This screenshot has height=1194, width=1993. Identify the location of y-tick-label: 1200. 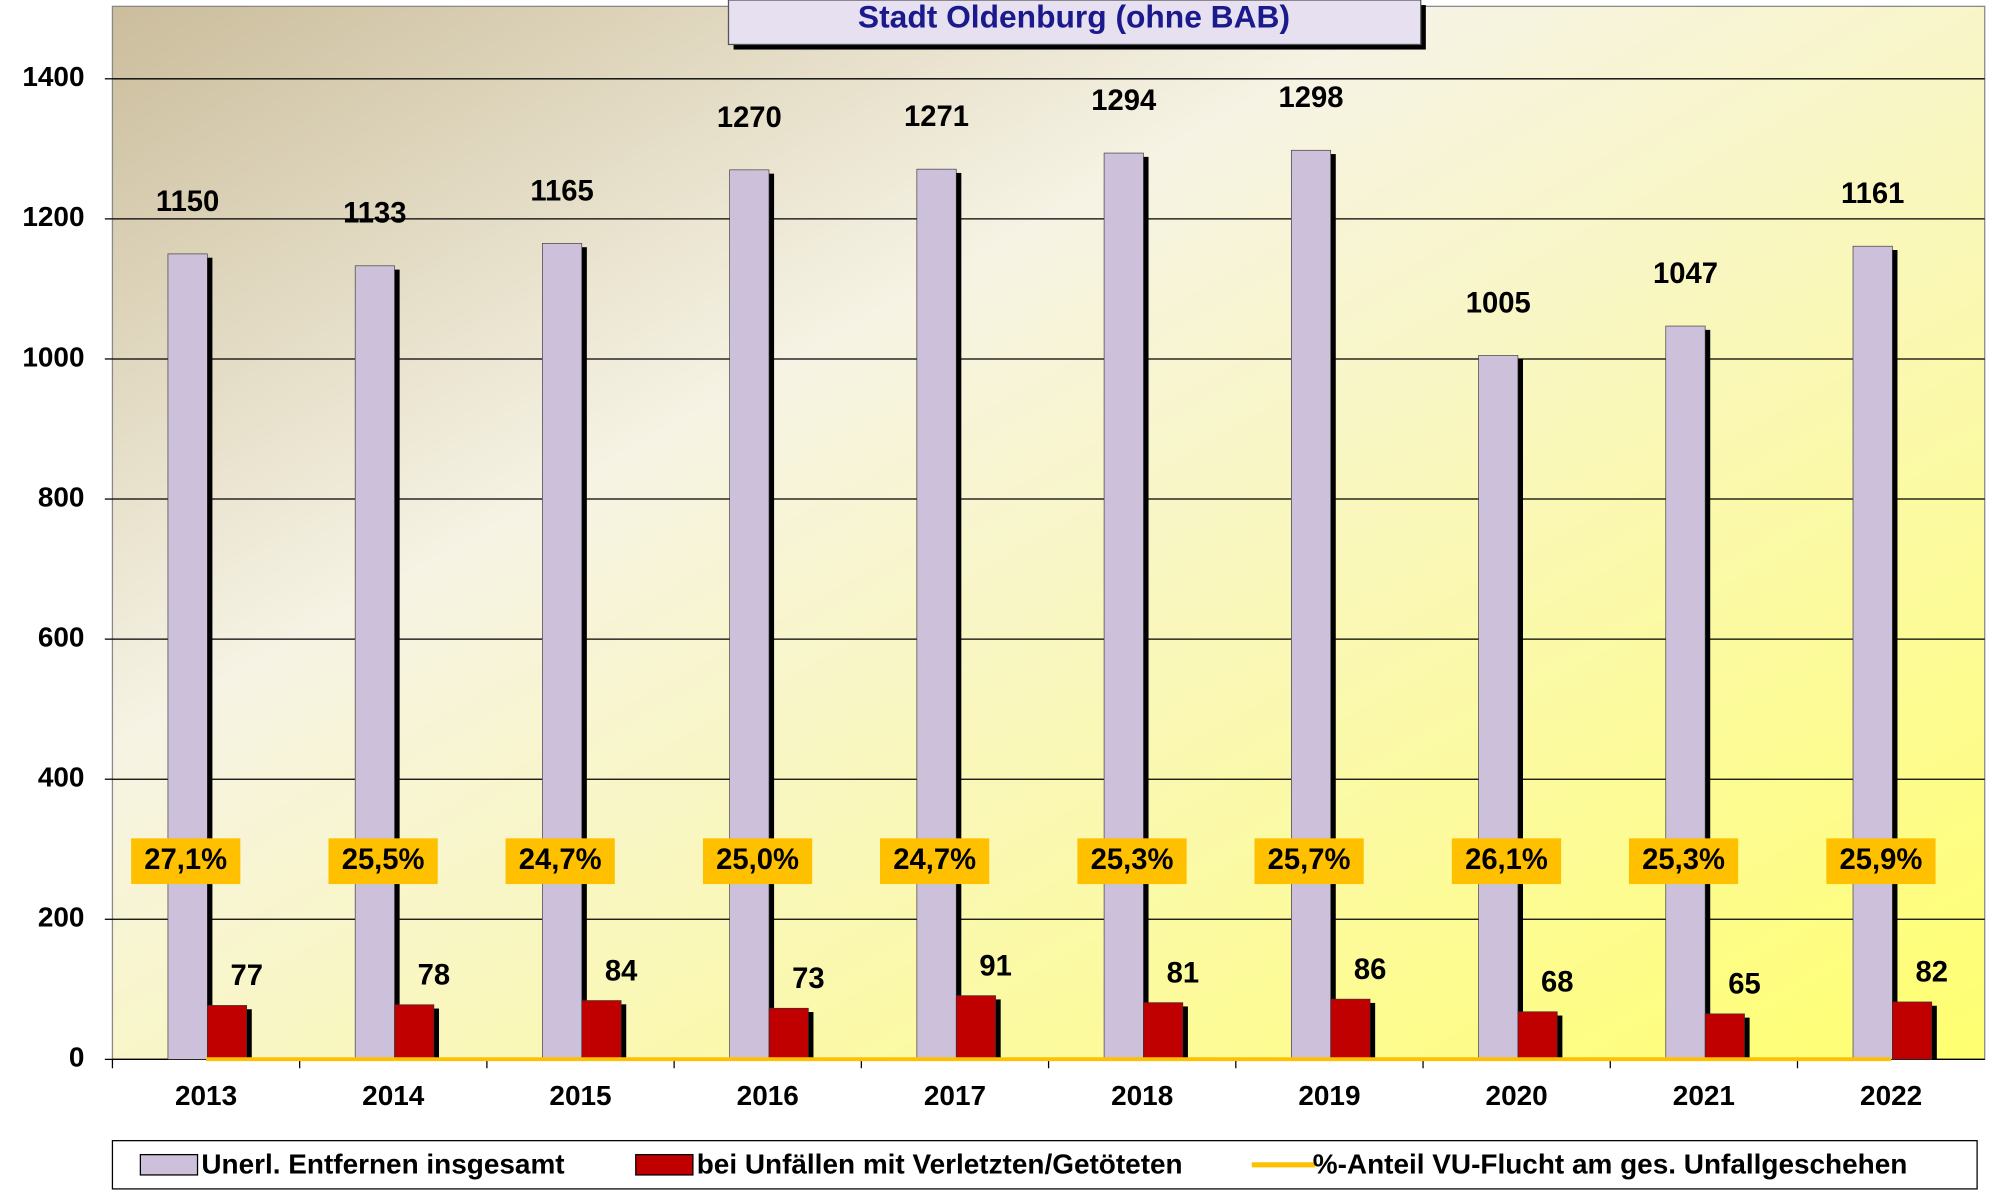
(53, 216).